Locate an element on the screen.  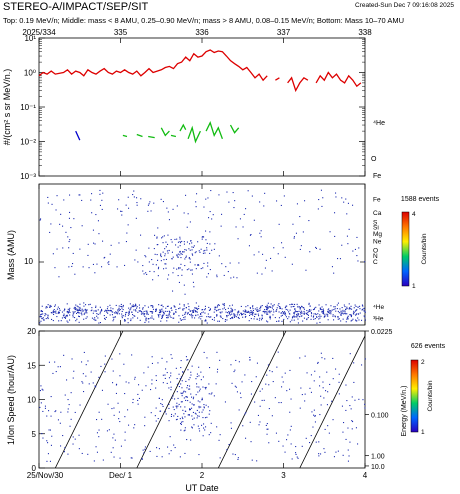
middle-colorbar-max: 4 is located at coordinates (414, 214).